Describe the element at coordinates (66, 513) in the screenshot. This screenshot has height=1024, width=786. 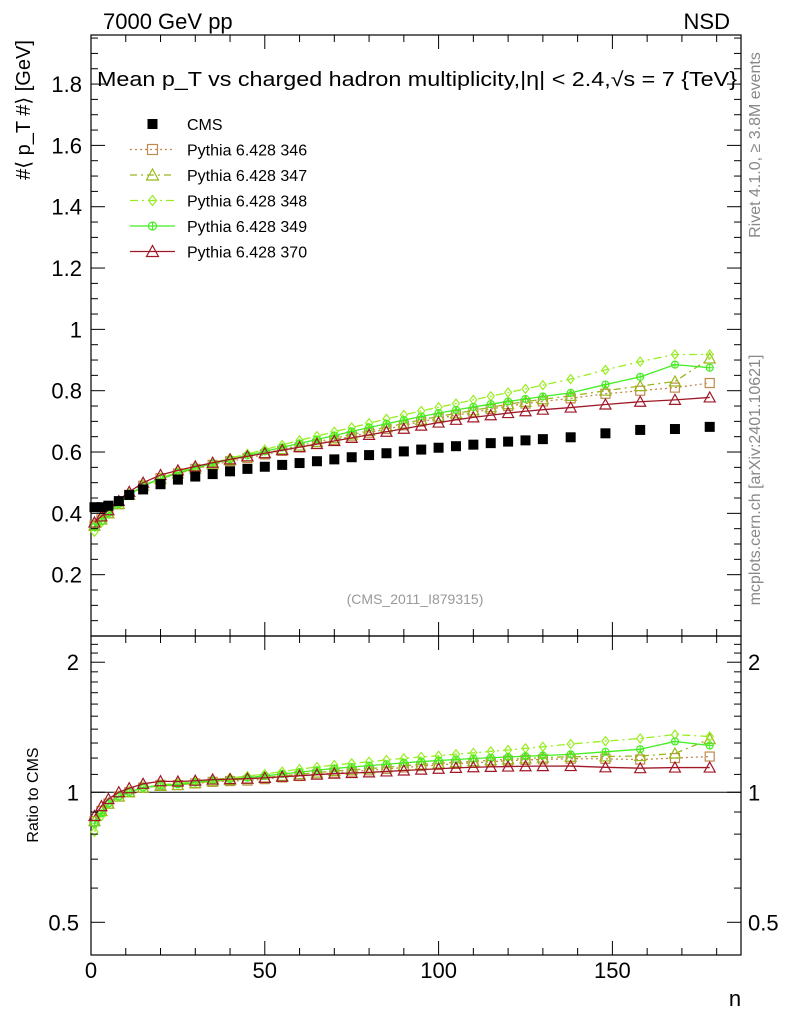
I see `y-tick-label: 0.4` at that location.